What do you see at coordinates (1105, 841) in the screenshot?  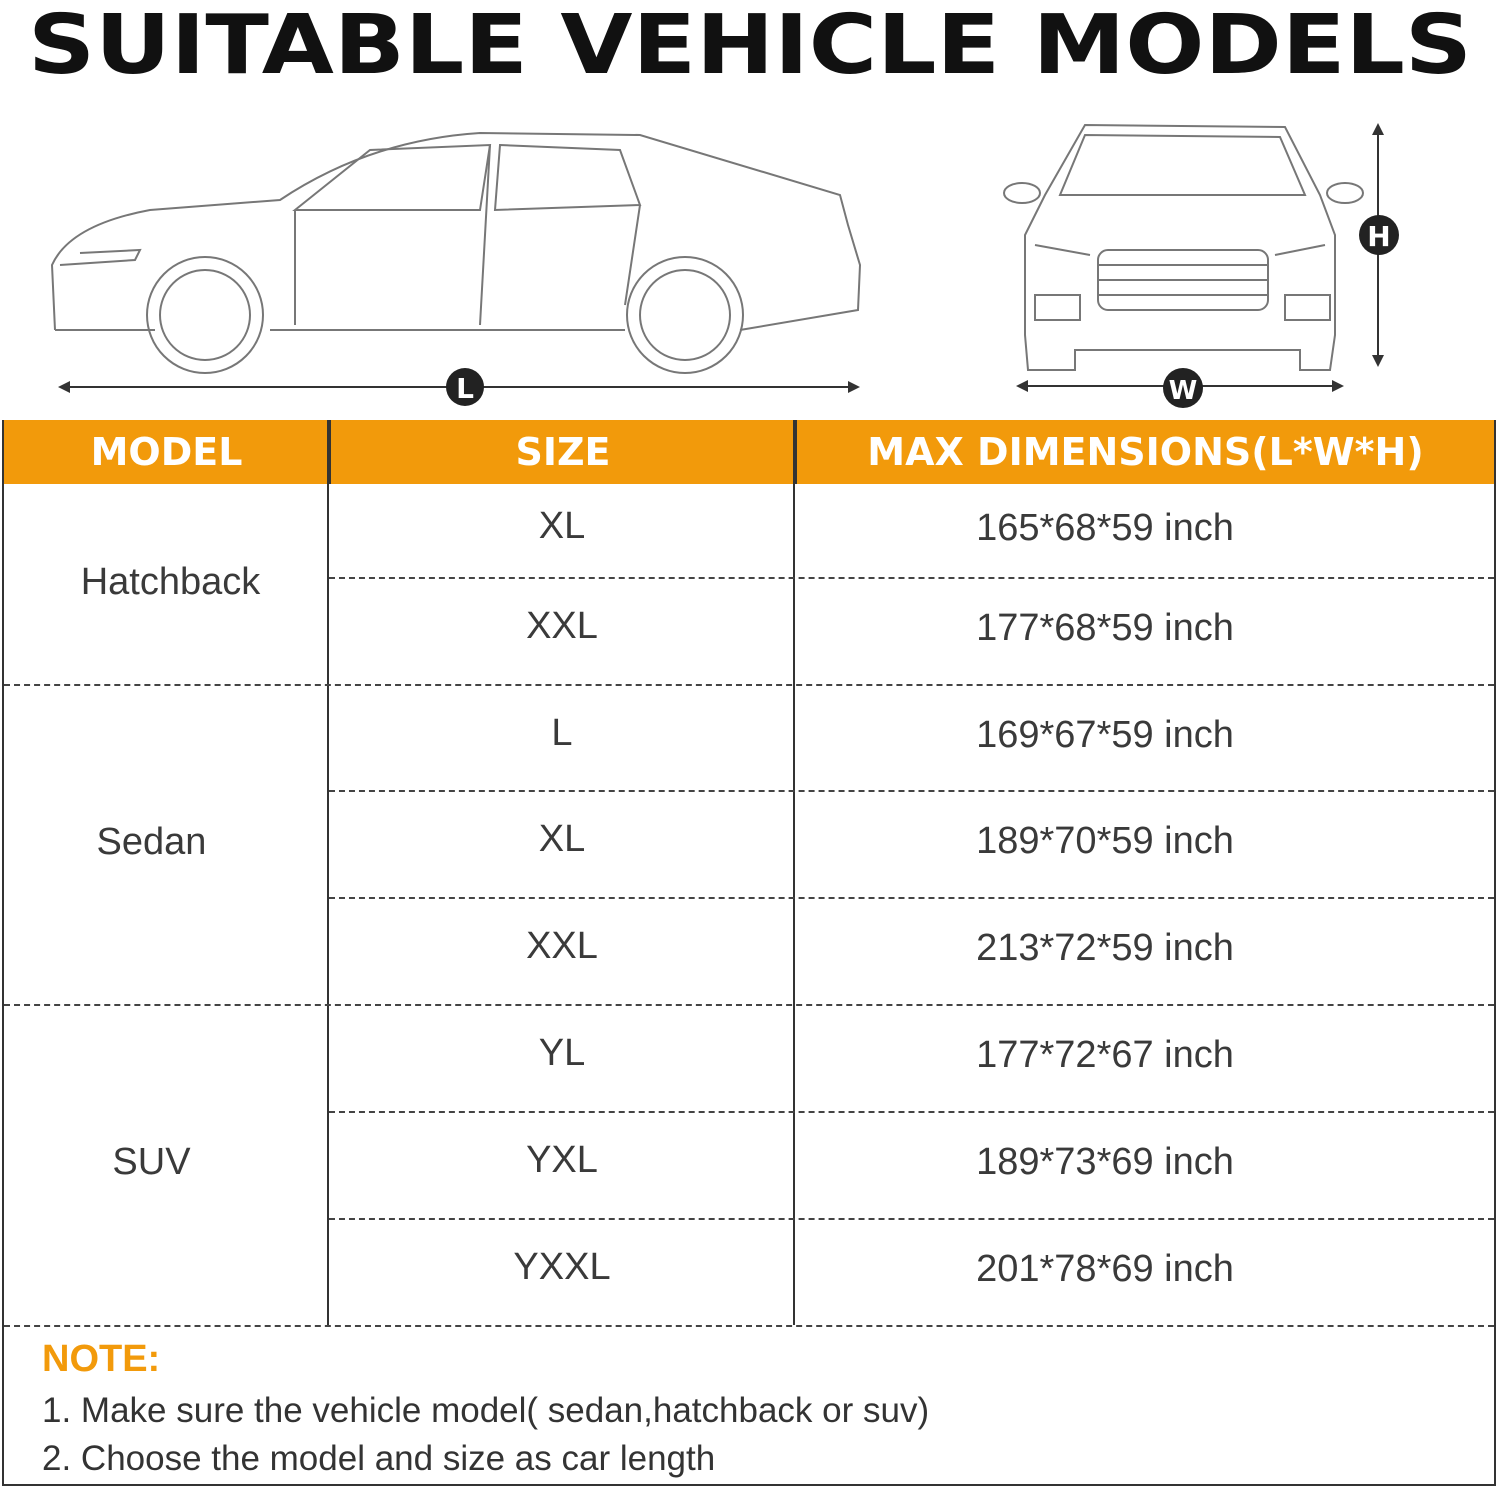 I see `dimensions-cell: 189*70*59 inch` at bounding box center [1105, 841].